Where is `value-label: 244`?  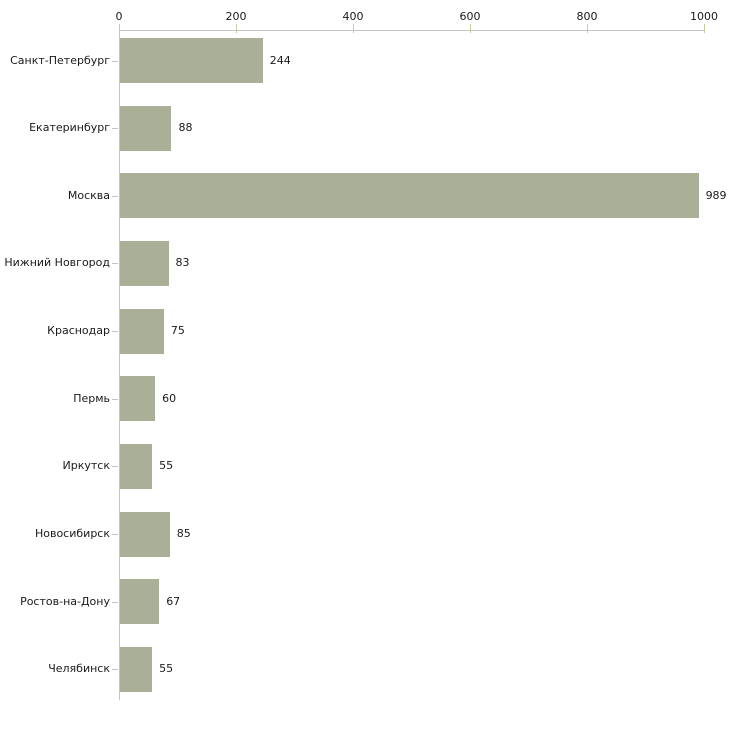
value-label: 244 is located at coordinates (280, 60).